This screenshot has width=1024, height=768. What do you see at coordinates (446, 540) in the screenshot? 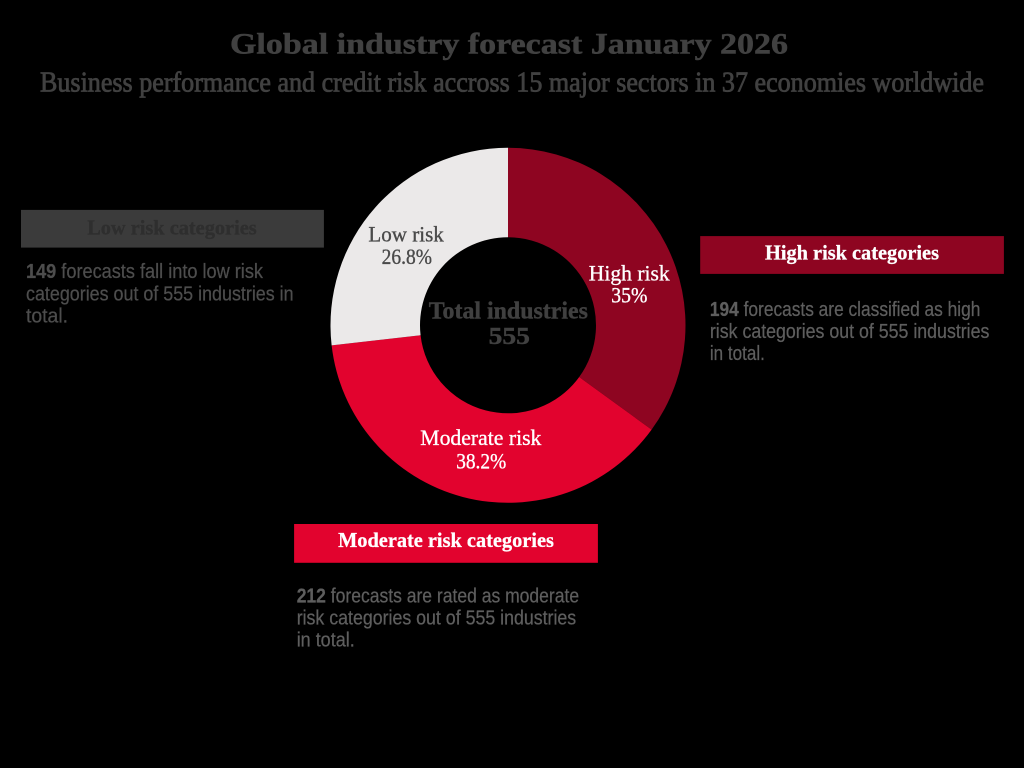
I see `svg-text: Moderate risk categories` at bounding box center [446, 540].